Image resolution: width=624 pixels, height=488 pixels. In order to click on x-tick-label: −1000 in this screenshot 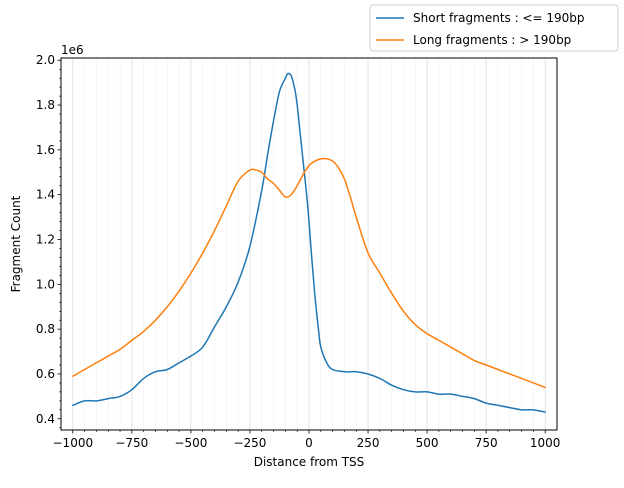, I will do `click(73, 443)`.